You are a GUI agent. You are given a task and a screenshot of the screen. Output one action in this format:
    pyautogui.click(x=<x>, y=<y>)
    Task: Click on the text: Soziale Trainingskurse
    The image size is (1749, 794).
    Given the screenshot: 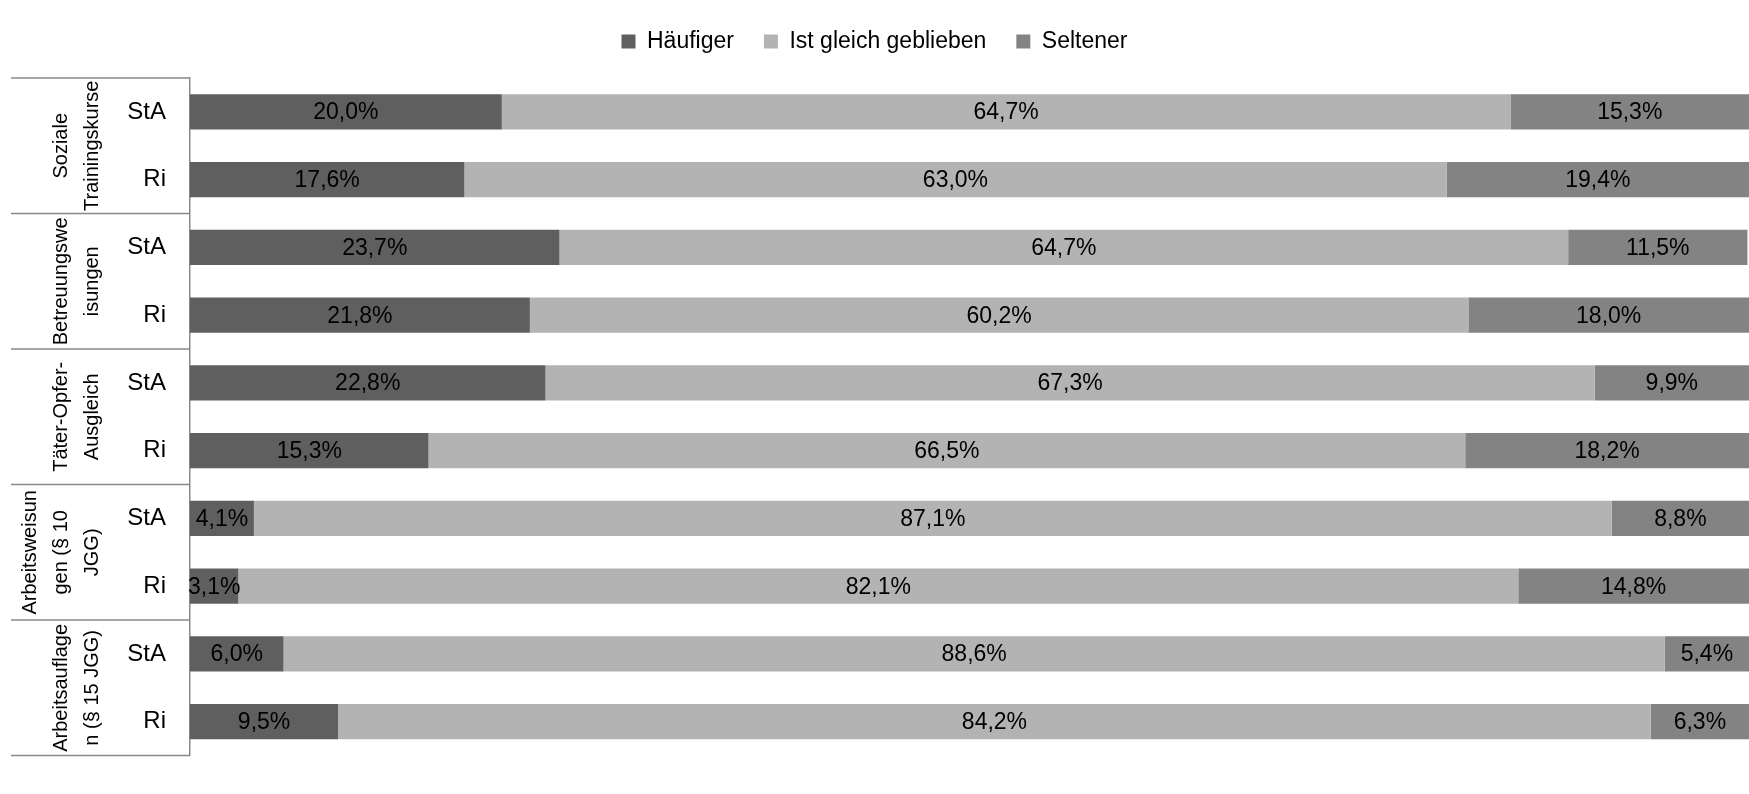 What is the action you would take?
    pyautogui.click(x=75, y=145)
    